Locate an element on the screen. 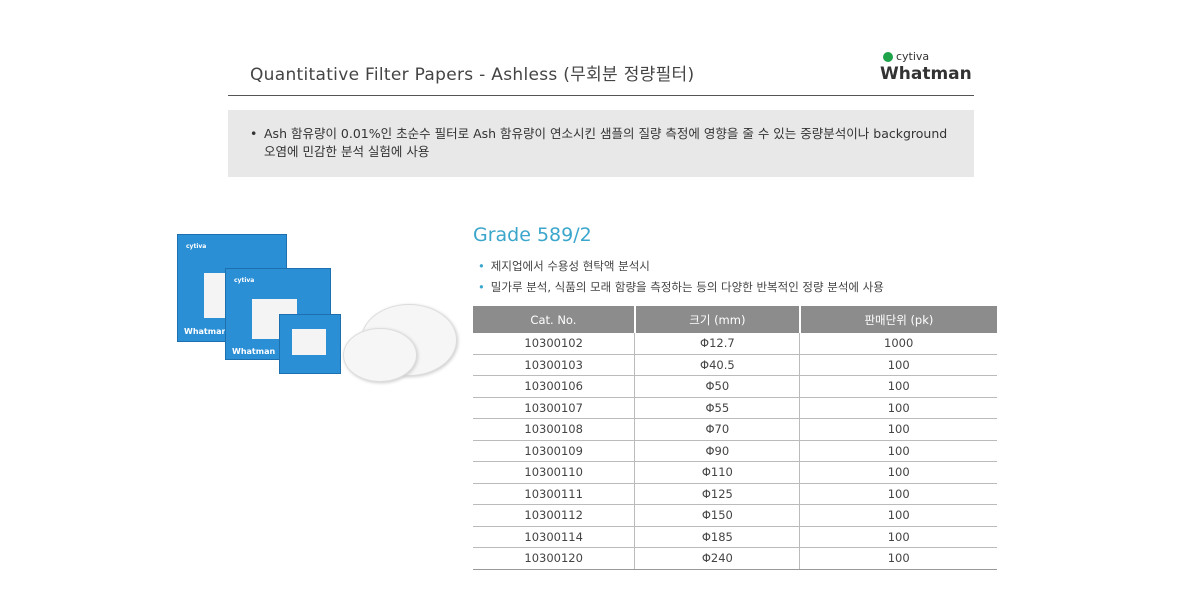 The image size is (1200, 608). unit-cell: 1000 is located at coordinates (898, 344).